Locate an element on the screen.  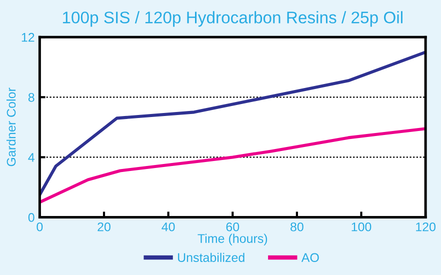
y-tick-label: 4 is located at coordinates (31, 157).